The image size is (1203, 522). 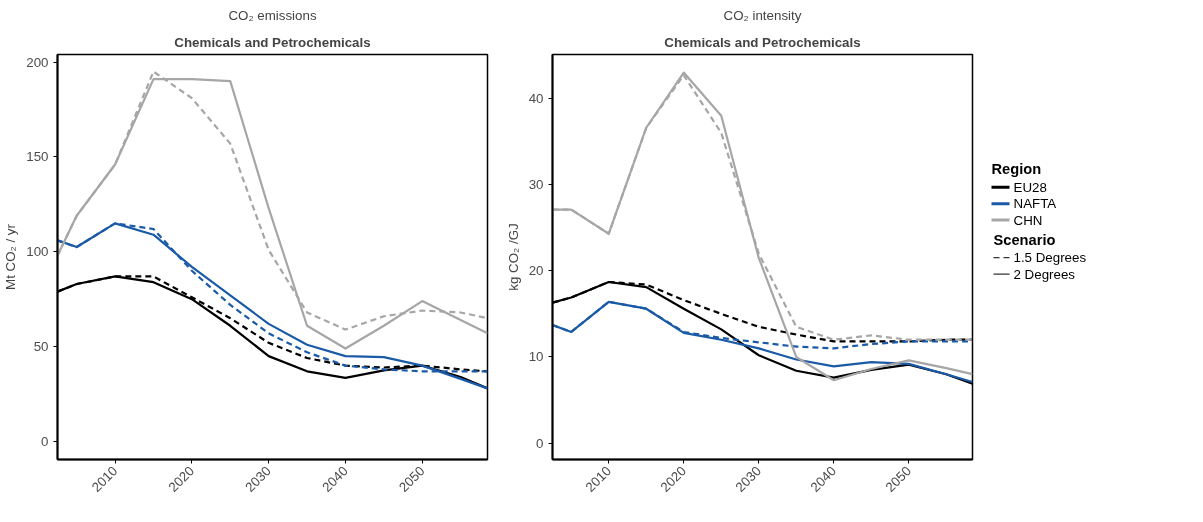 I want to click on y-axis-title: Mt CO₂ / yr, so click(x=11, y=256).